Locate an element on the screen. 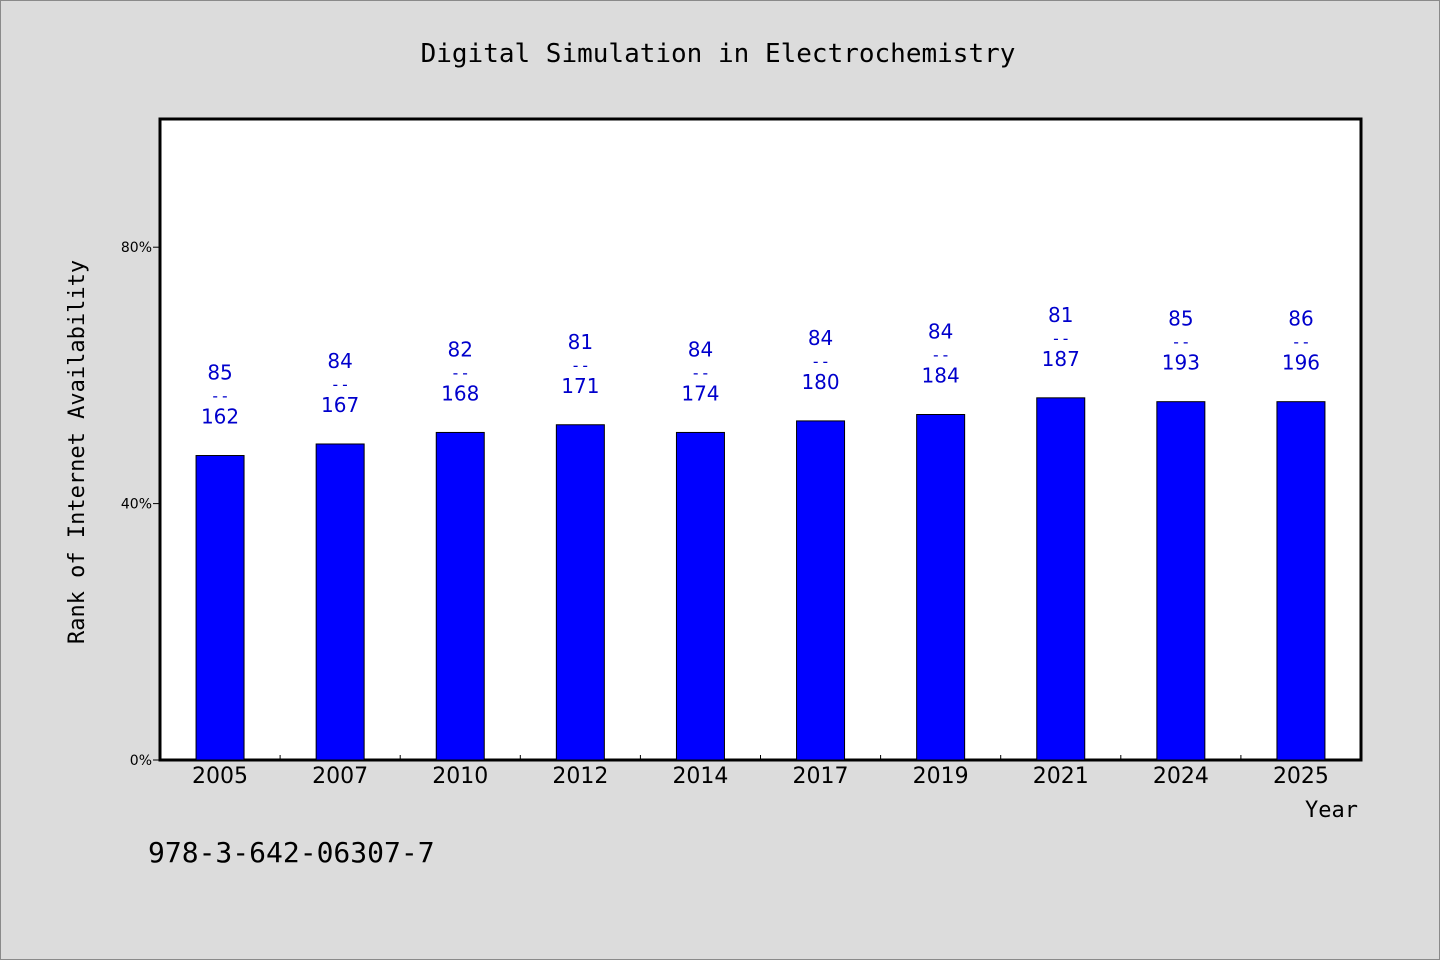 The image size is (1440, 960). x-axis-ticks: 2005 2007 2010 2012 2014 2017 2019 2021 2024 2025 is located at coordinates (760, 772).